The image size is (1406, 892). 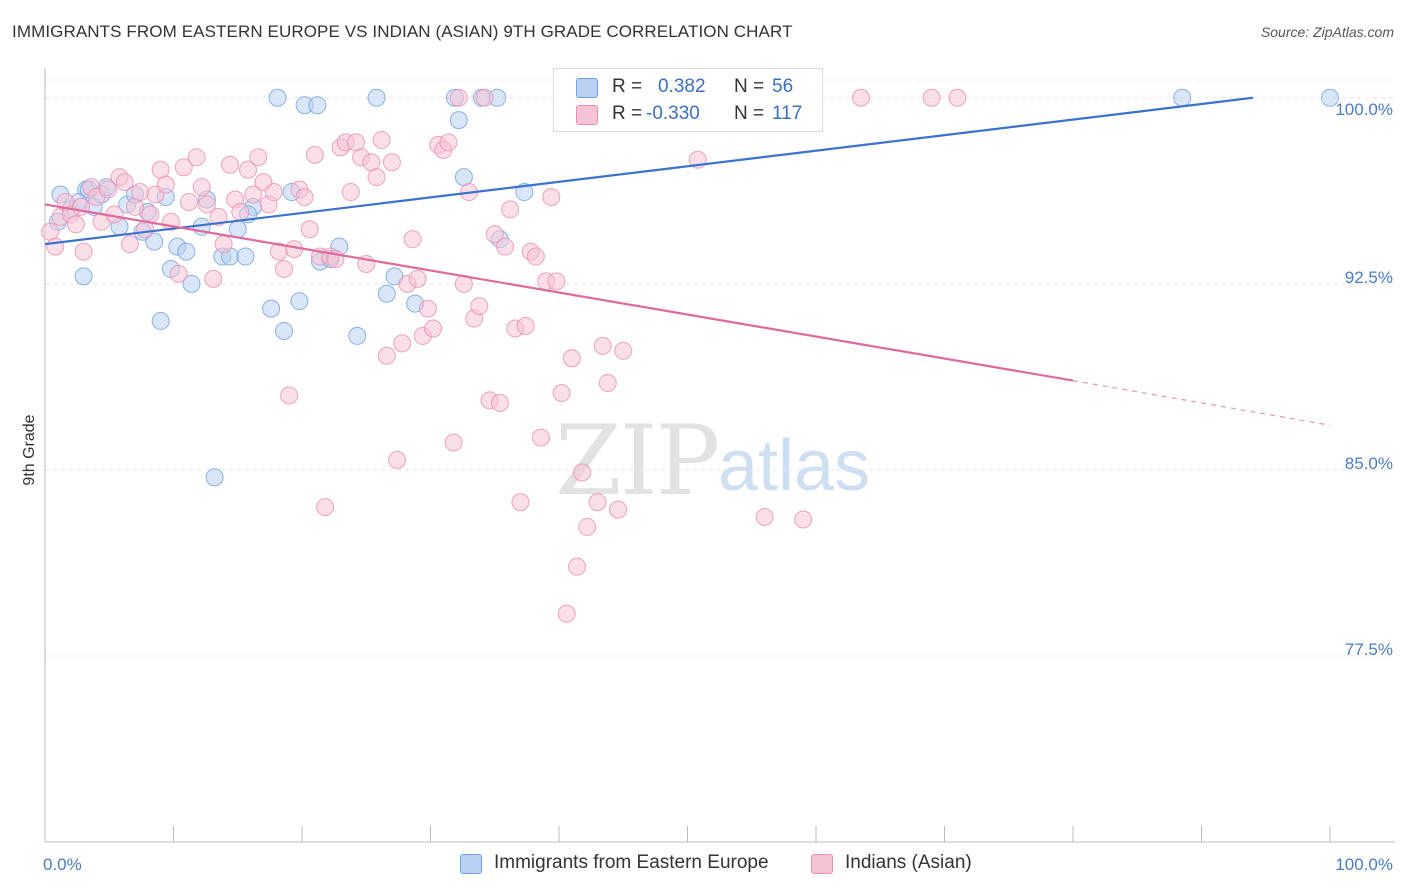 What do you see at coordinates (1327, 32) in the screenshot?
I see `source-label: Source: ZipAtlas.com` at bounding box center [1327, 32].